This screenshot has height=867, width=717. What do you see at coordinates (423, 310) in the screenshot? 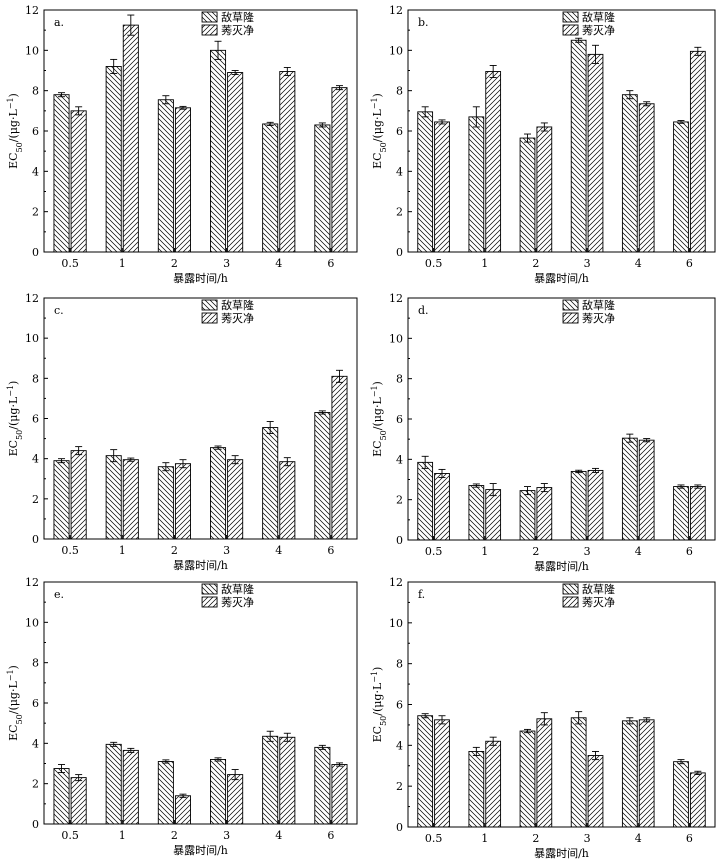
I see `panel-label: d.` at bounding box center [423, 310].